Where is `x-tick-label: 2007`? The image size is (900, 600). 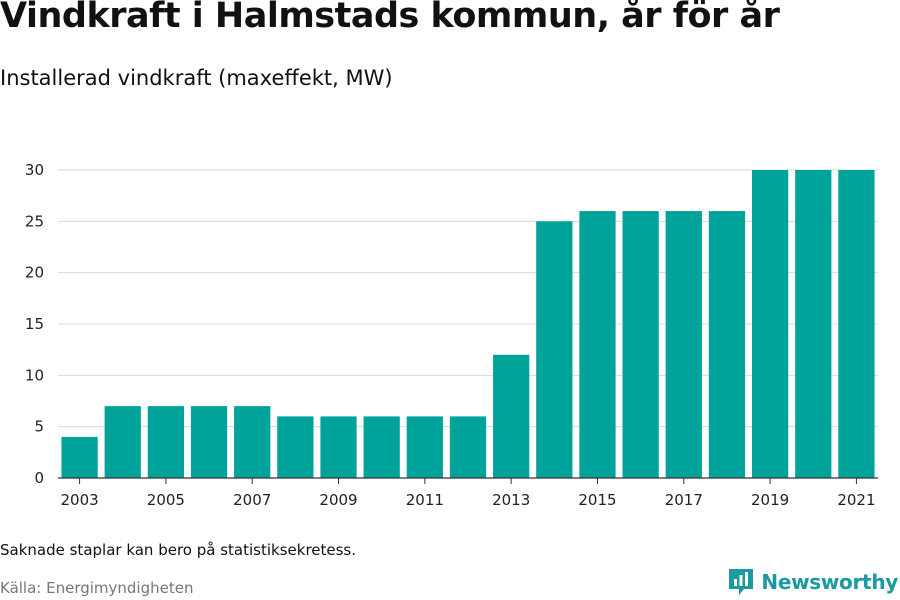
x-tick-label: 2007 is located at coordinates (252, 500).